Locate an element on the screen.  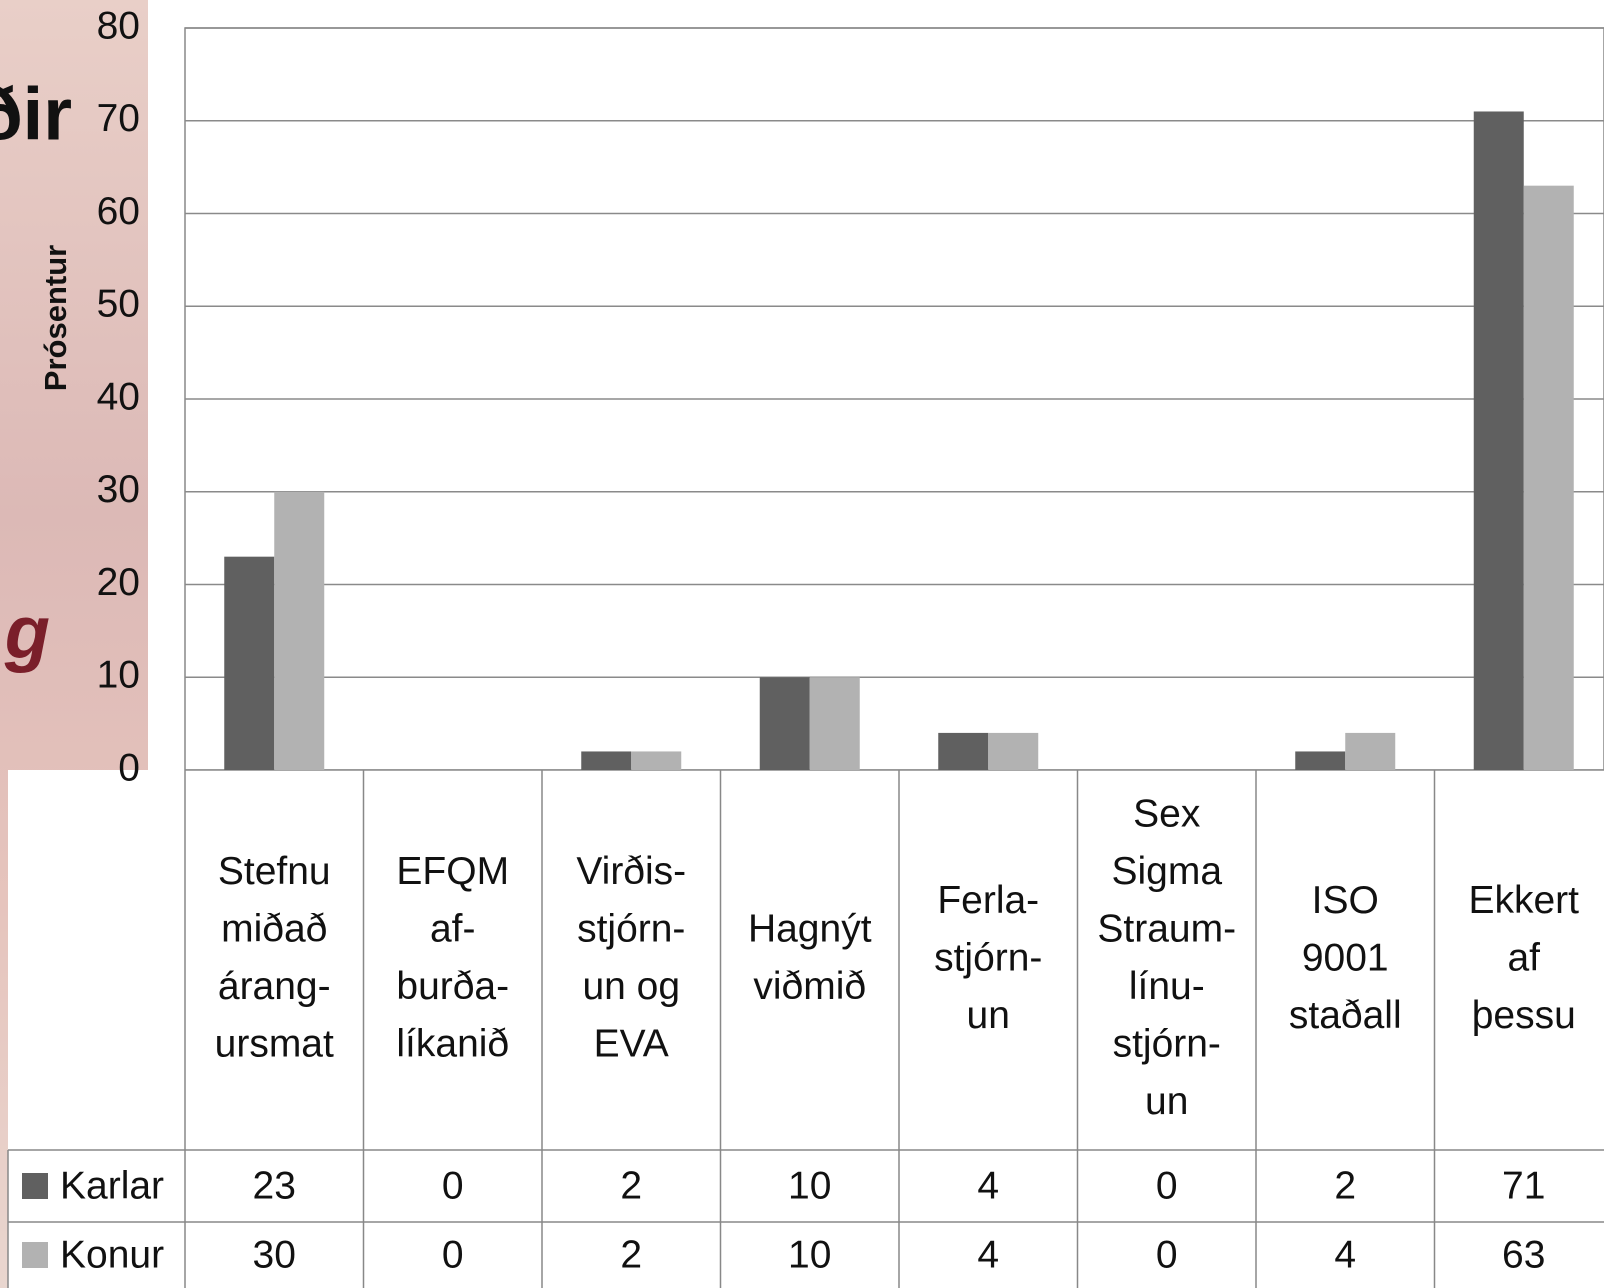
x-tick-label: EVA is located at coordinates (631, 1044).